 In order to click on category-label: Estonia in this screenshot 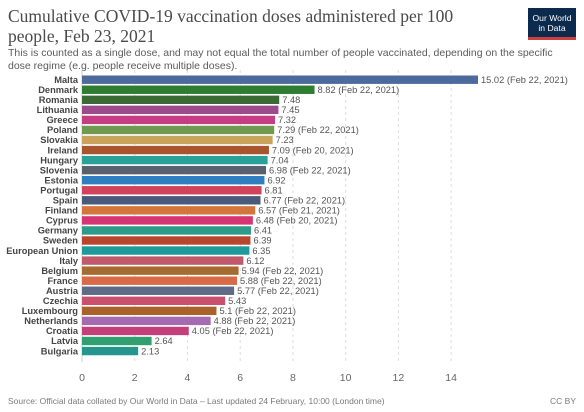, I will do `click(61, 180)`.